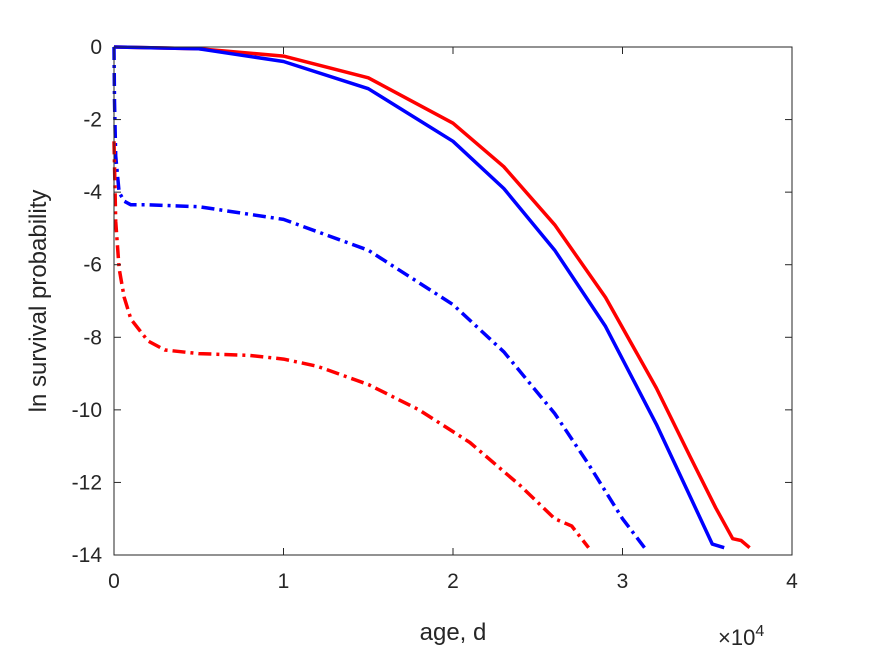  What do you see at coordinates (92, 192) in the screenshot?
I see `y-tick-label: -4` at bounding box center [92, 192].